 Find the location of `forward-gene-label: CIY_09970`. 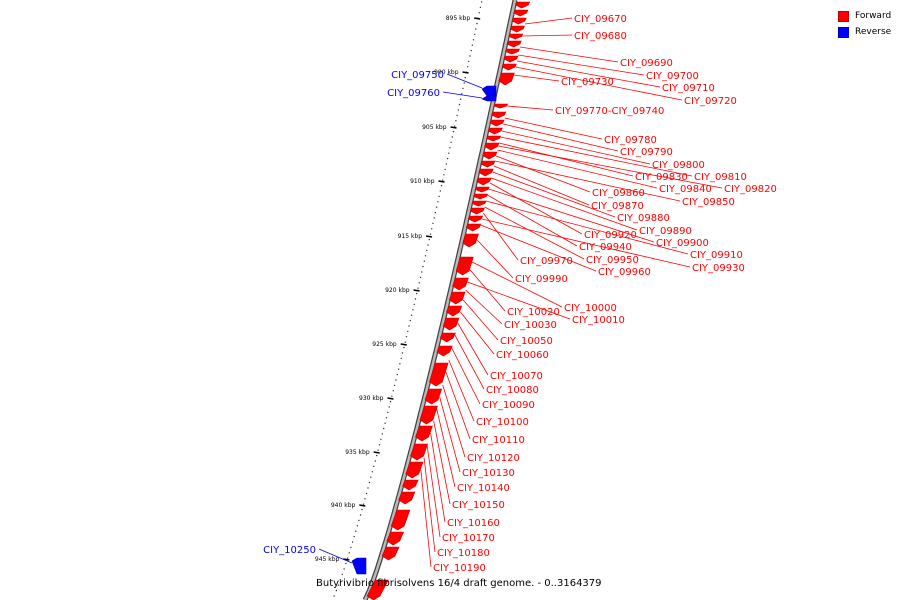

forward-gene-label: CIY_09970 is located at coordinates (546, 261).